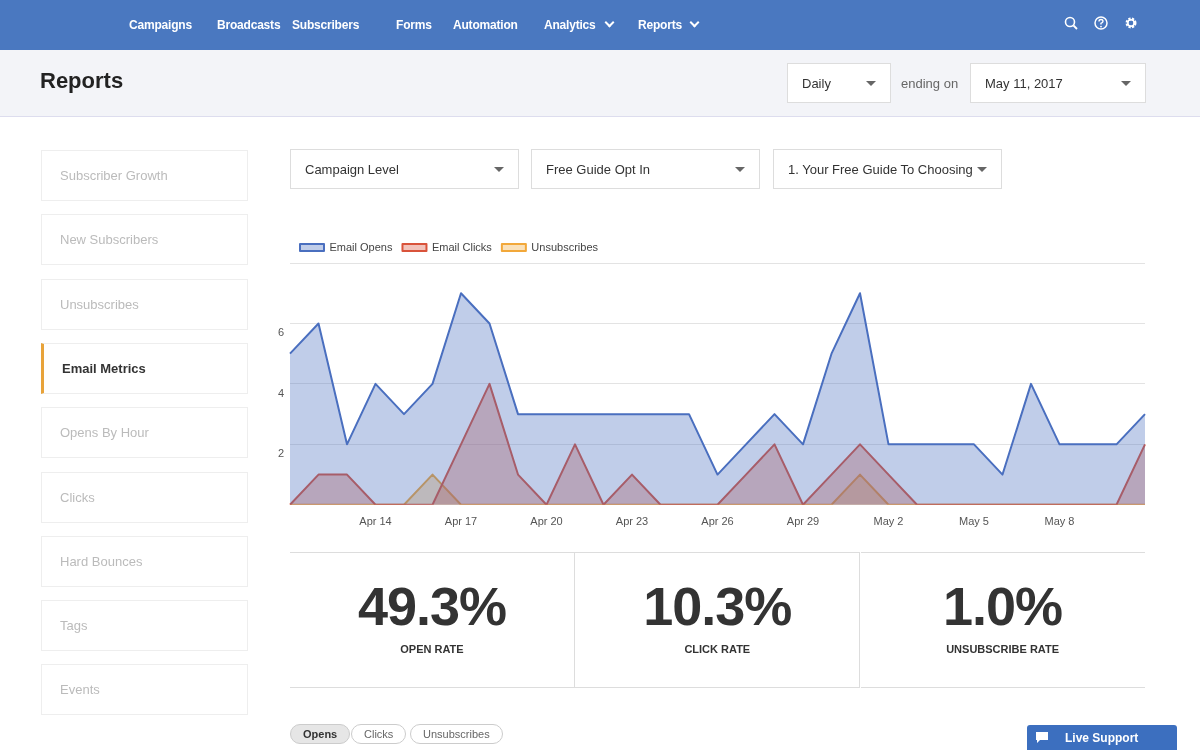 The width and height of the screenshot is (1200, 750). I want to click on x-tick-label: Apr 14, so click(375, 521).